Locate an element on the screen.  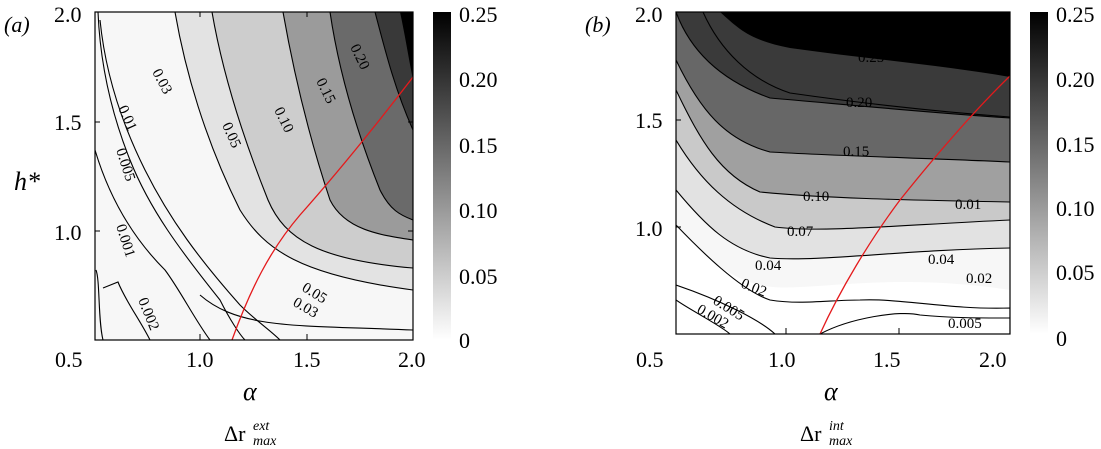
contour-label: 0.20 is located at coordinates (859, 103).